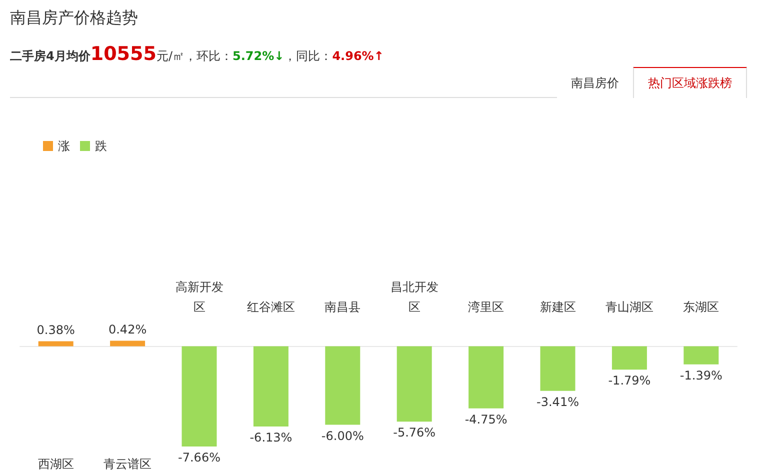 The height and width of the screenshot is (474, 757). I want to click on data-label: -5.76%, so click(414, 433).